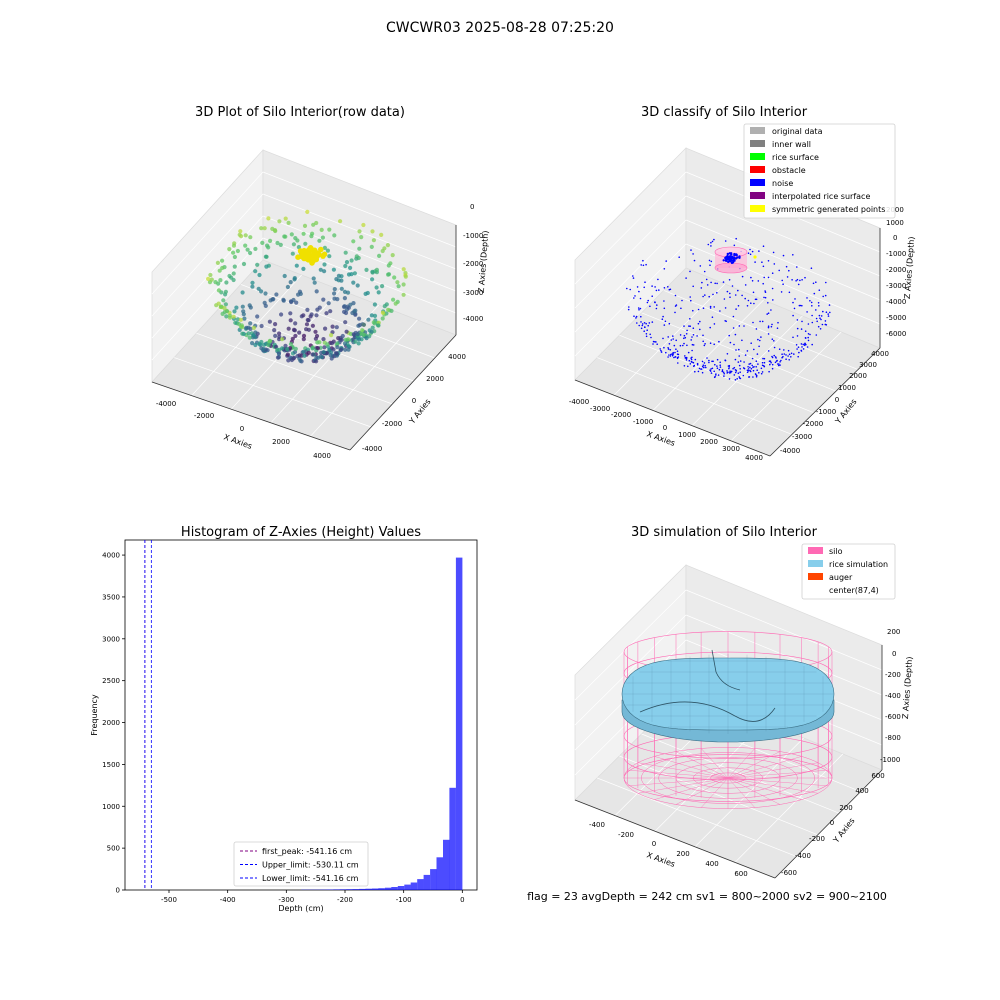  What do you see at coordinates (815, 550) in the screenshot?
I see `sim-legend-swatch` at bounding box center [815, 550].